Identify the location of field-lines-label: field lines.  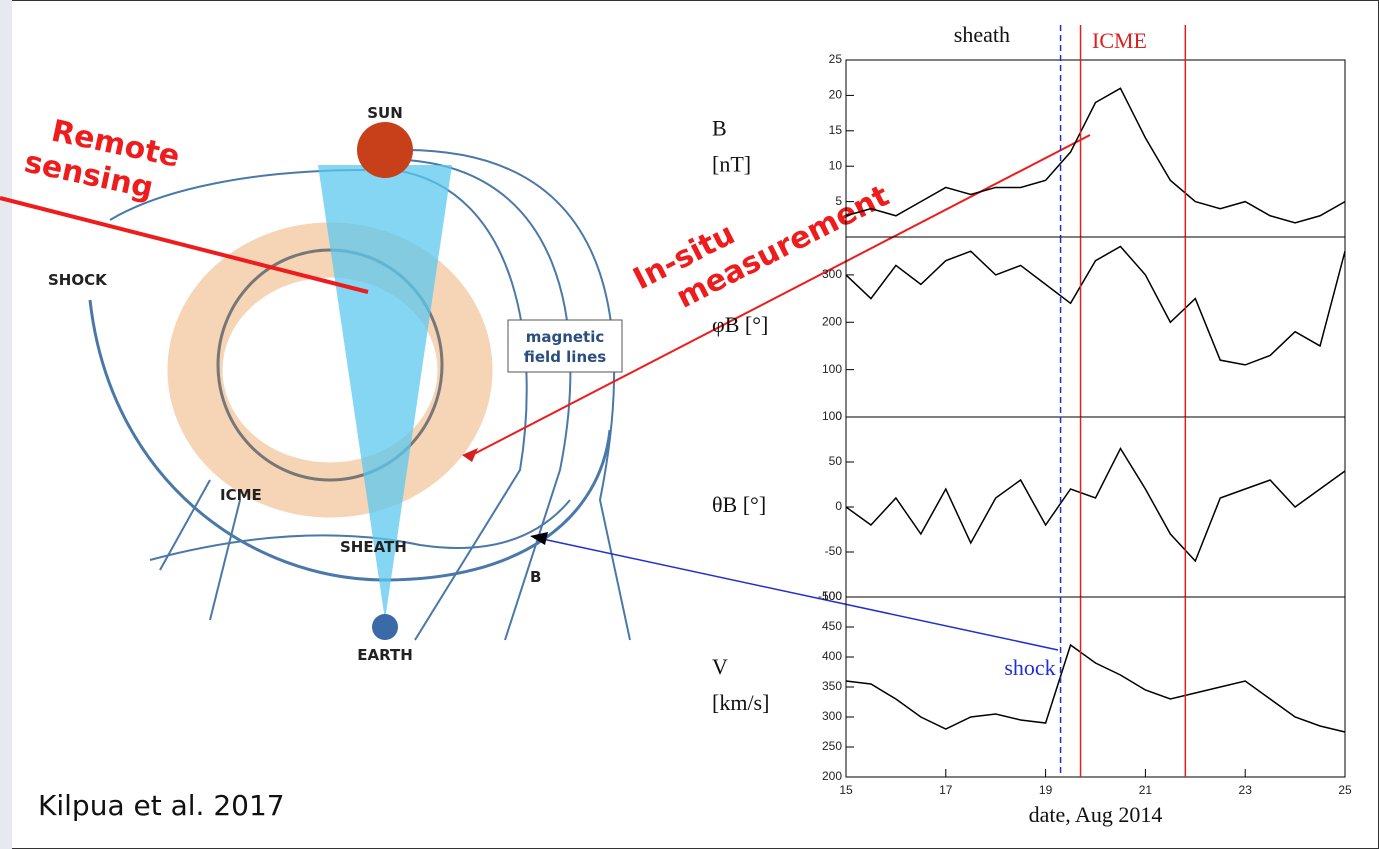
(565, 357).